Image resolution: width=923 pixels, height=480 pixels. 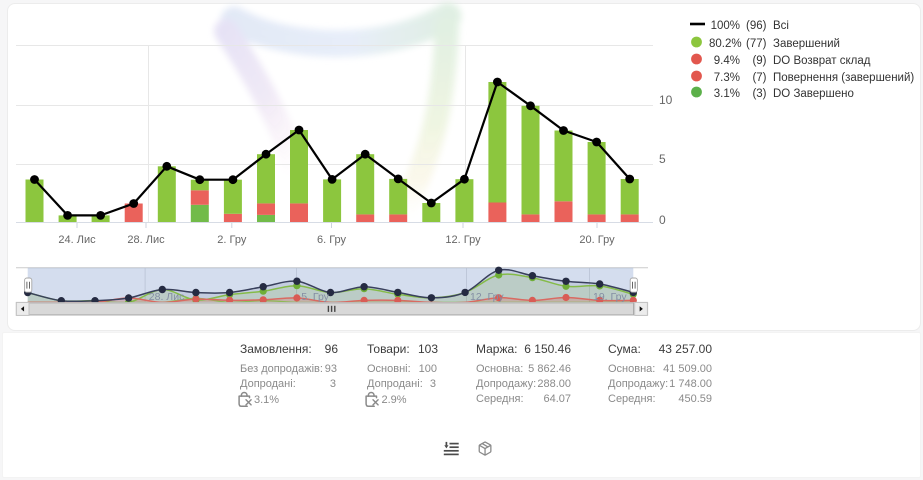 What do you see at coordinates (167, 297) in the screenshot?
I see `svg-text: 28. Лис` at bounding box center [167, 297].